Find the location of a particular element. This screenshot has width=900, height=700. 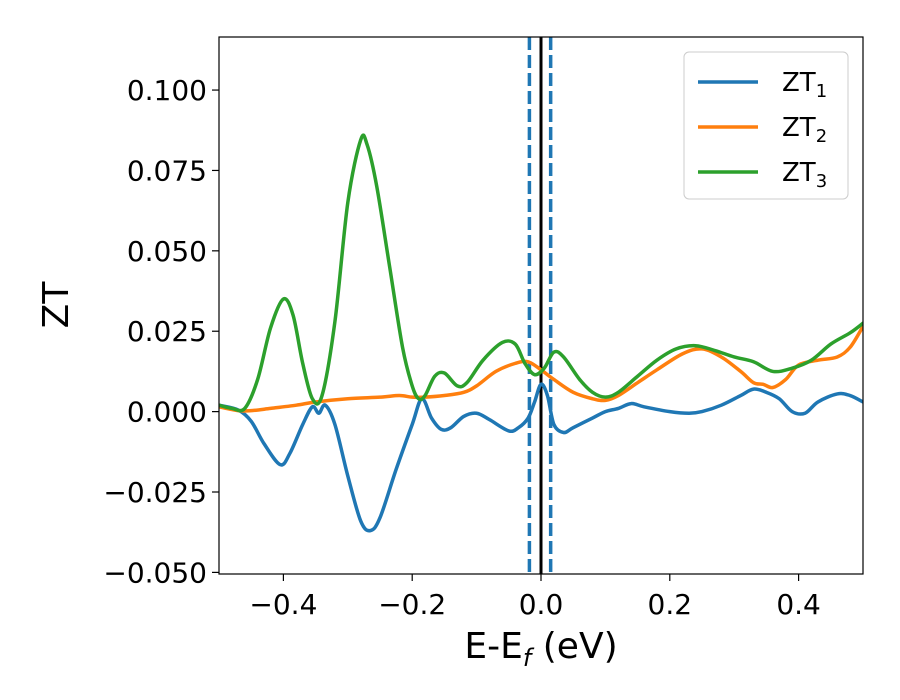

legend-label: ZT1 is located at coordinates (804, 85).